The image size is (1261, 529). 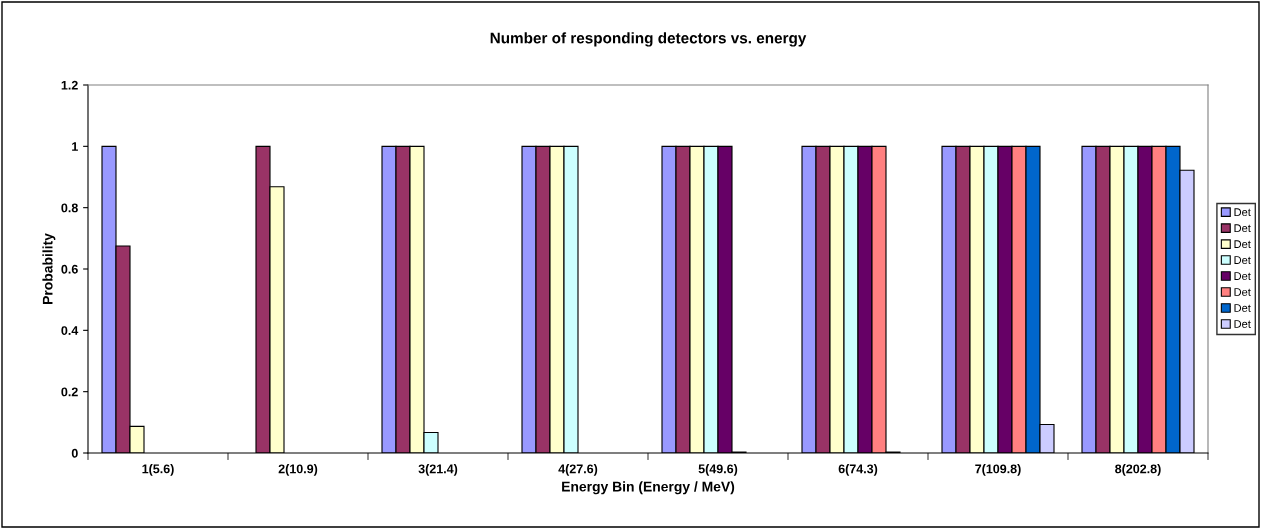 What do you see at coordinates (49, 268) in the screenshot?
I see `y-axis-title: Probability` at bounding box center [49, 268].